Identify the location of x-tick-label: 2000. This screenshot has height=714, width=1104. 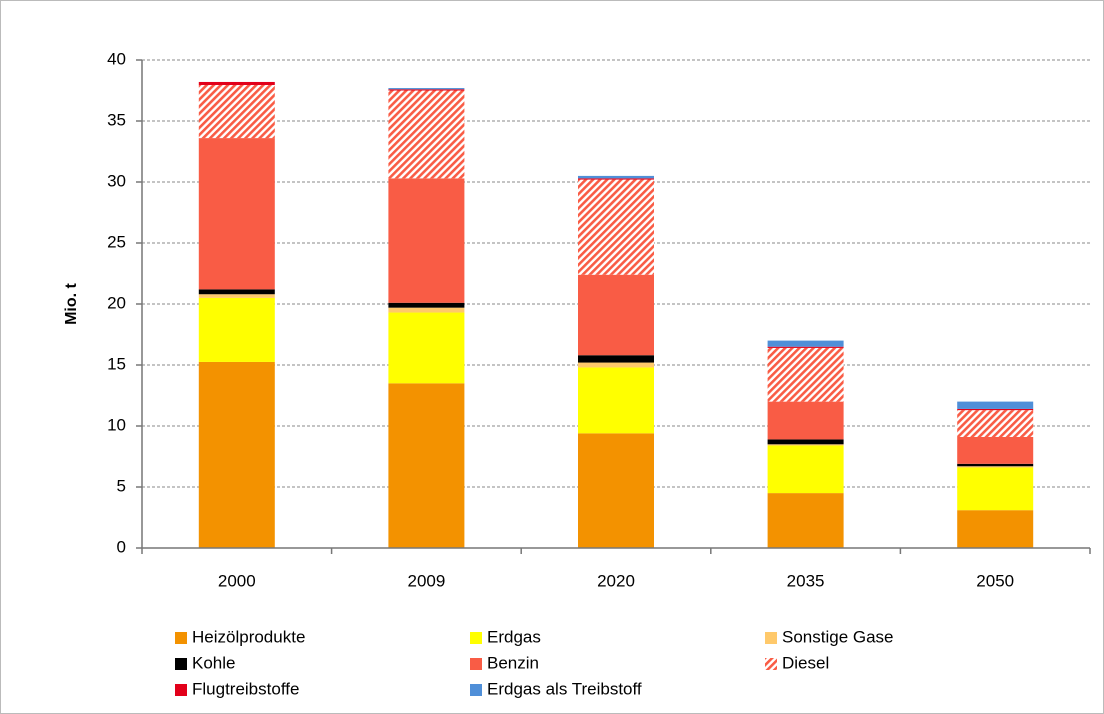
(237, 580).